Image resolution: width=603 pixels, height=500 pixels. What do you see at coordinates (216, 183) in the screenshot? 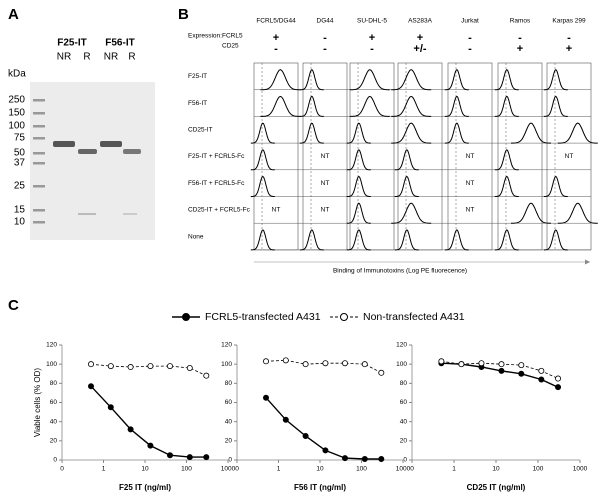
I see `row-label: F56-IT + FCRL5-Fc` at bounding box center [216, 183].